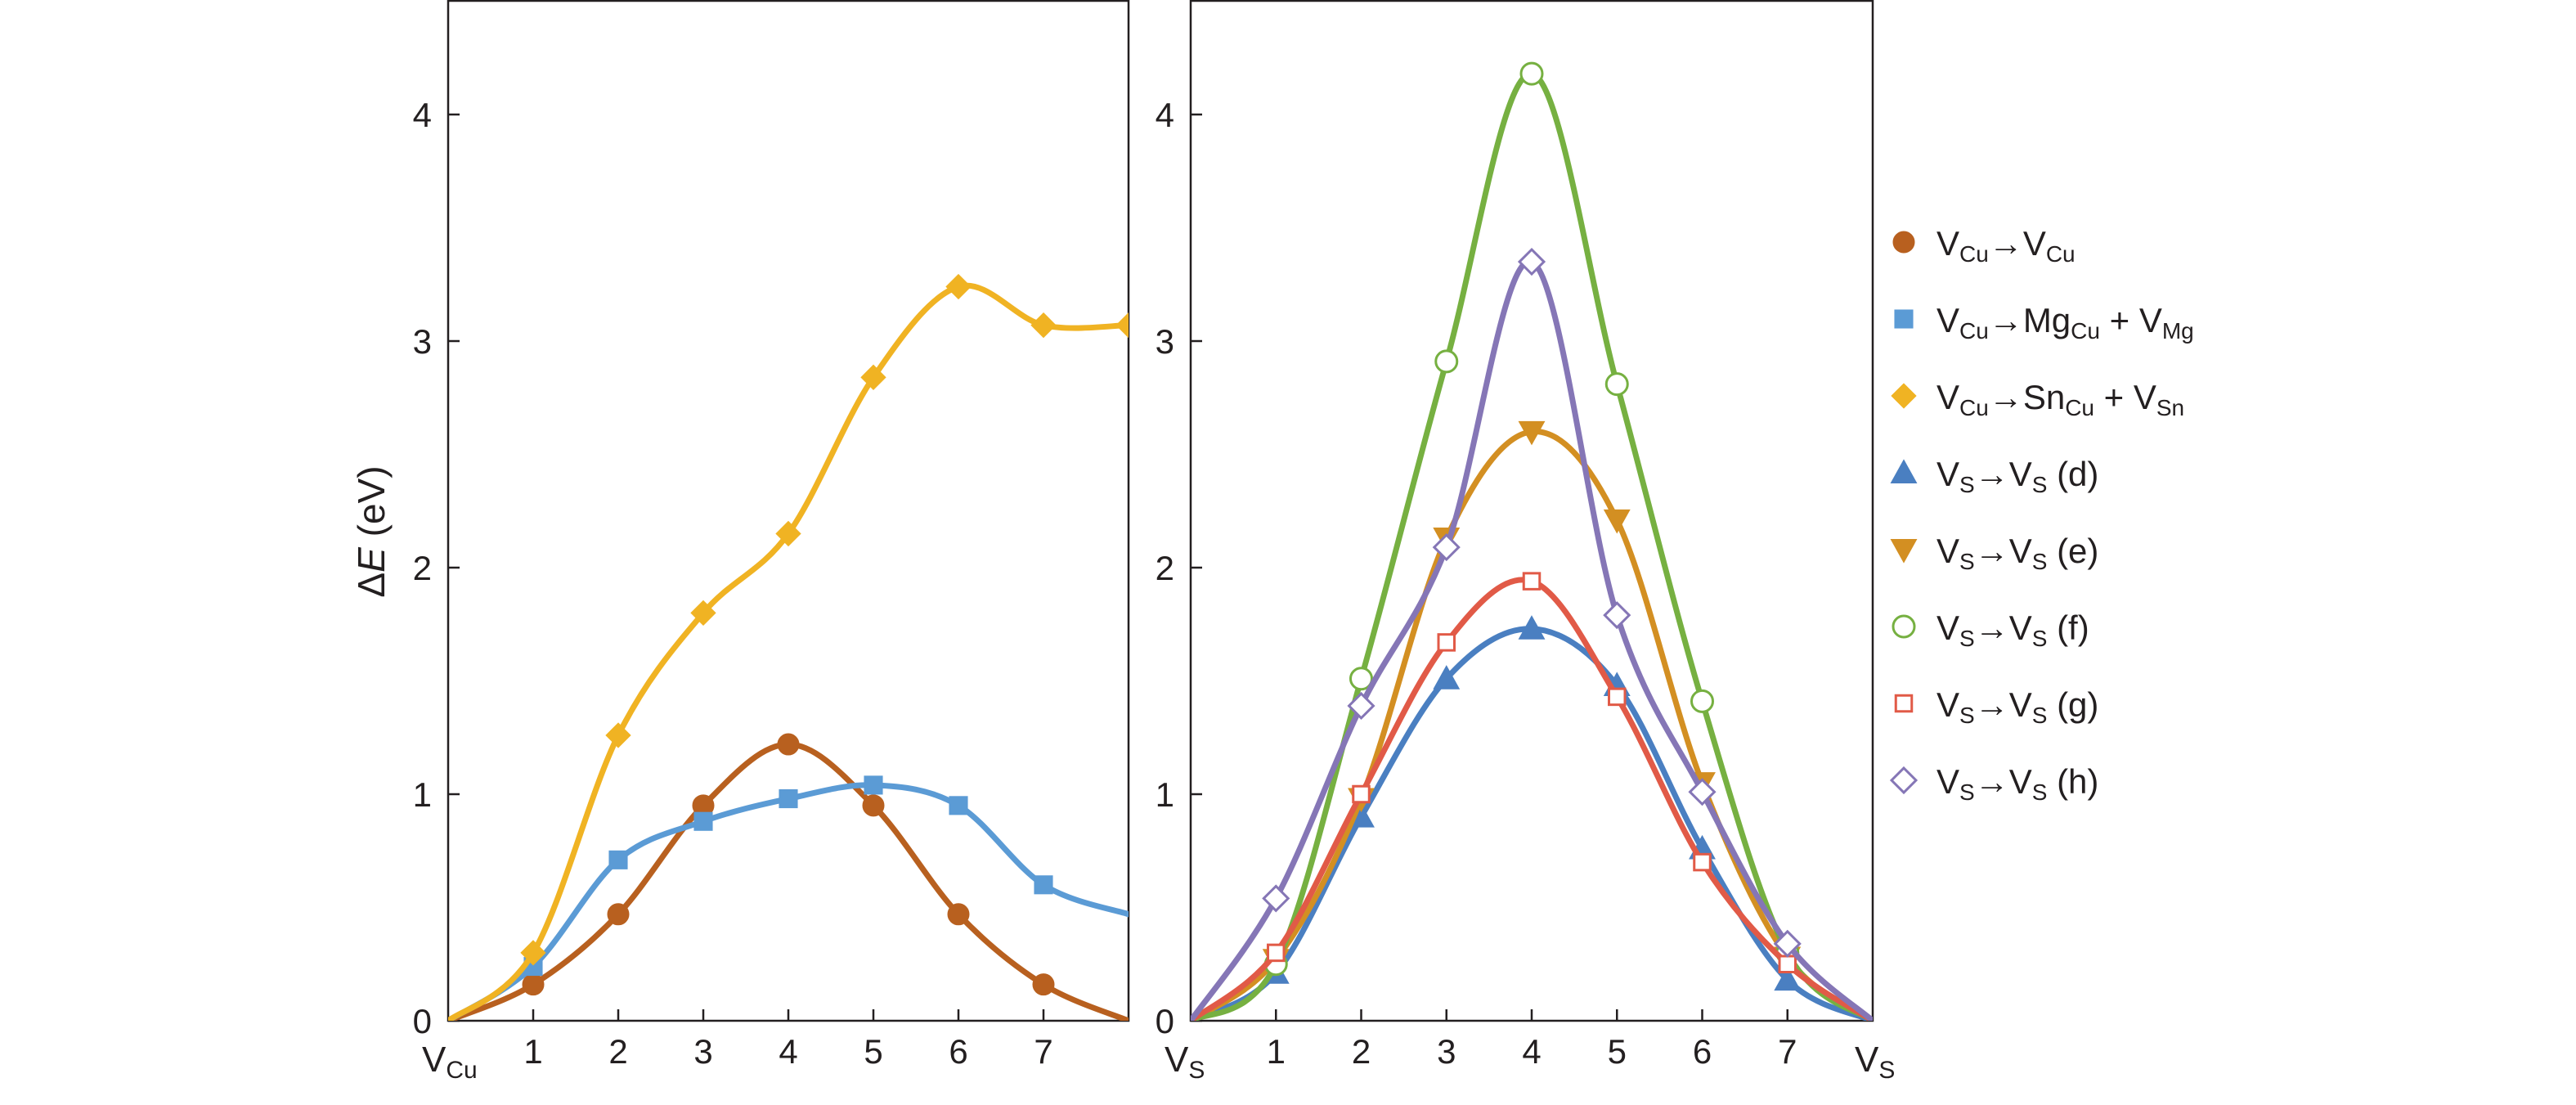  I want to click on legend-vs-g-text-1: →, so click(1992, 705).